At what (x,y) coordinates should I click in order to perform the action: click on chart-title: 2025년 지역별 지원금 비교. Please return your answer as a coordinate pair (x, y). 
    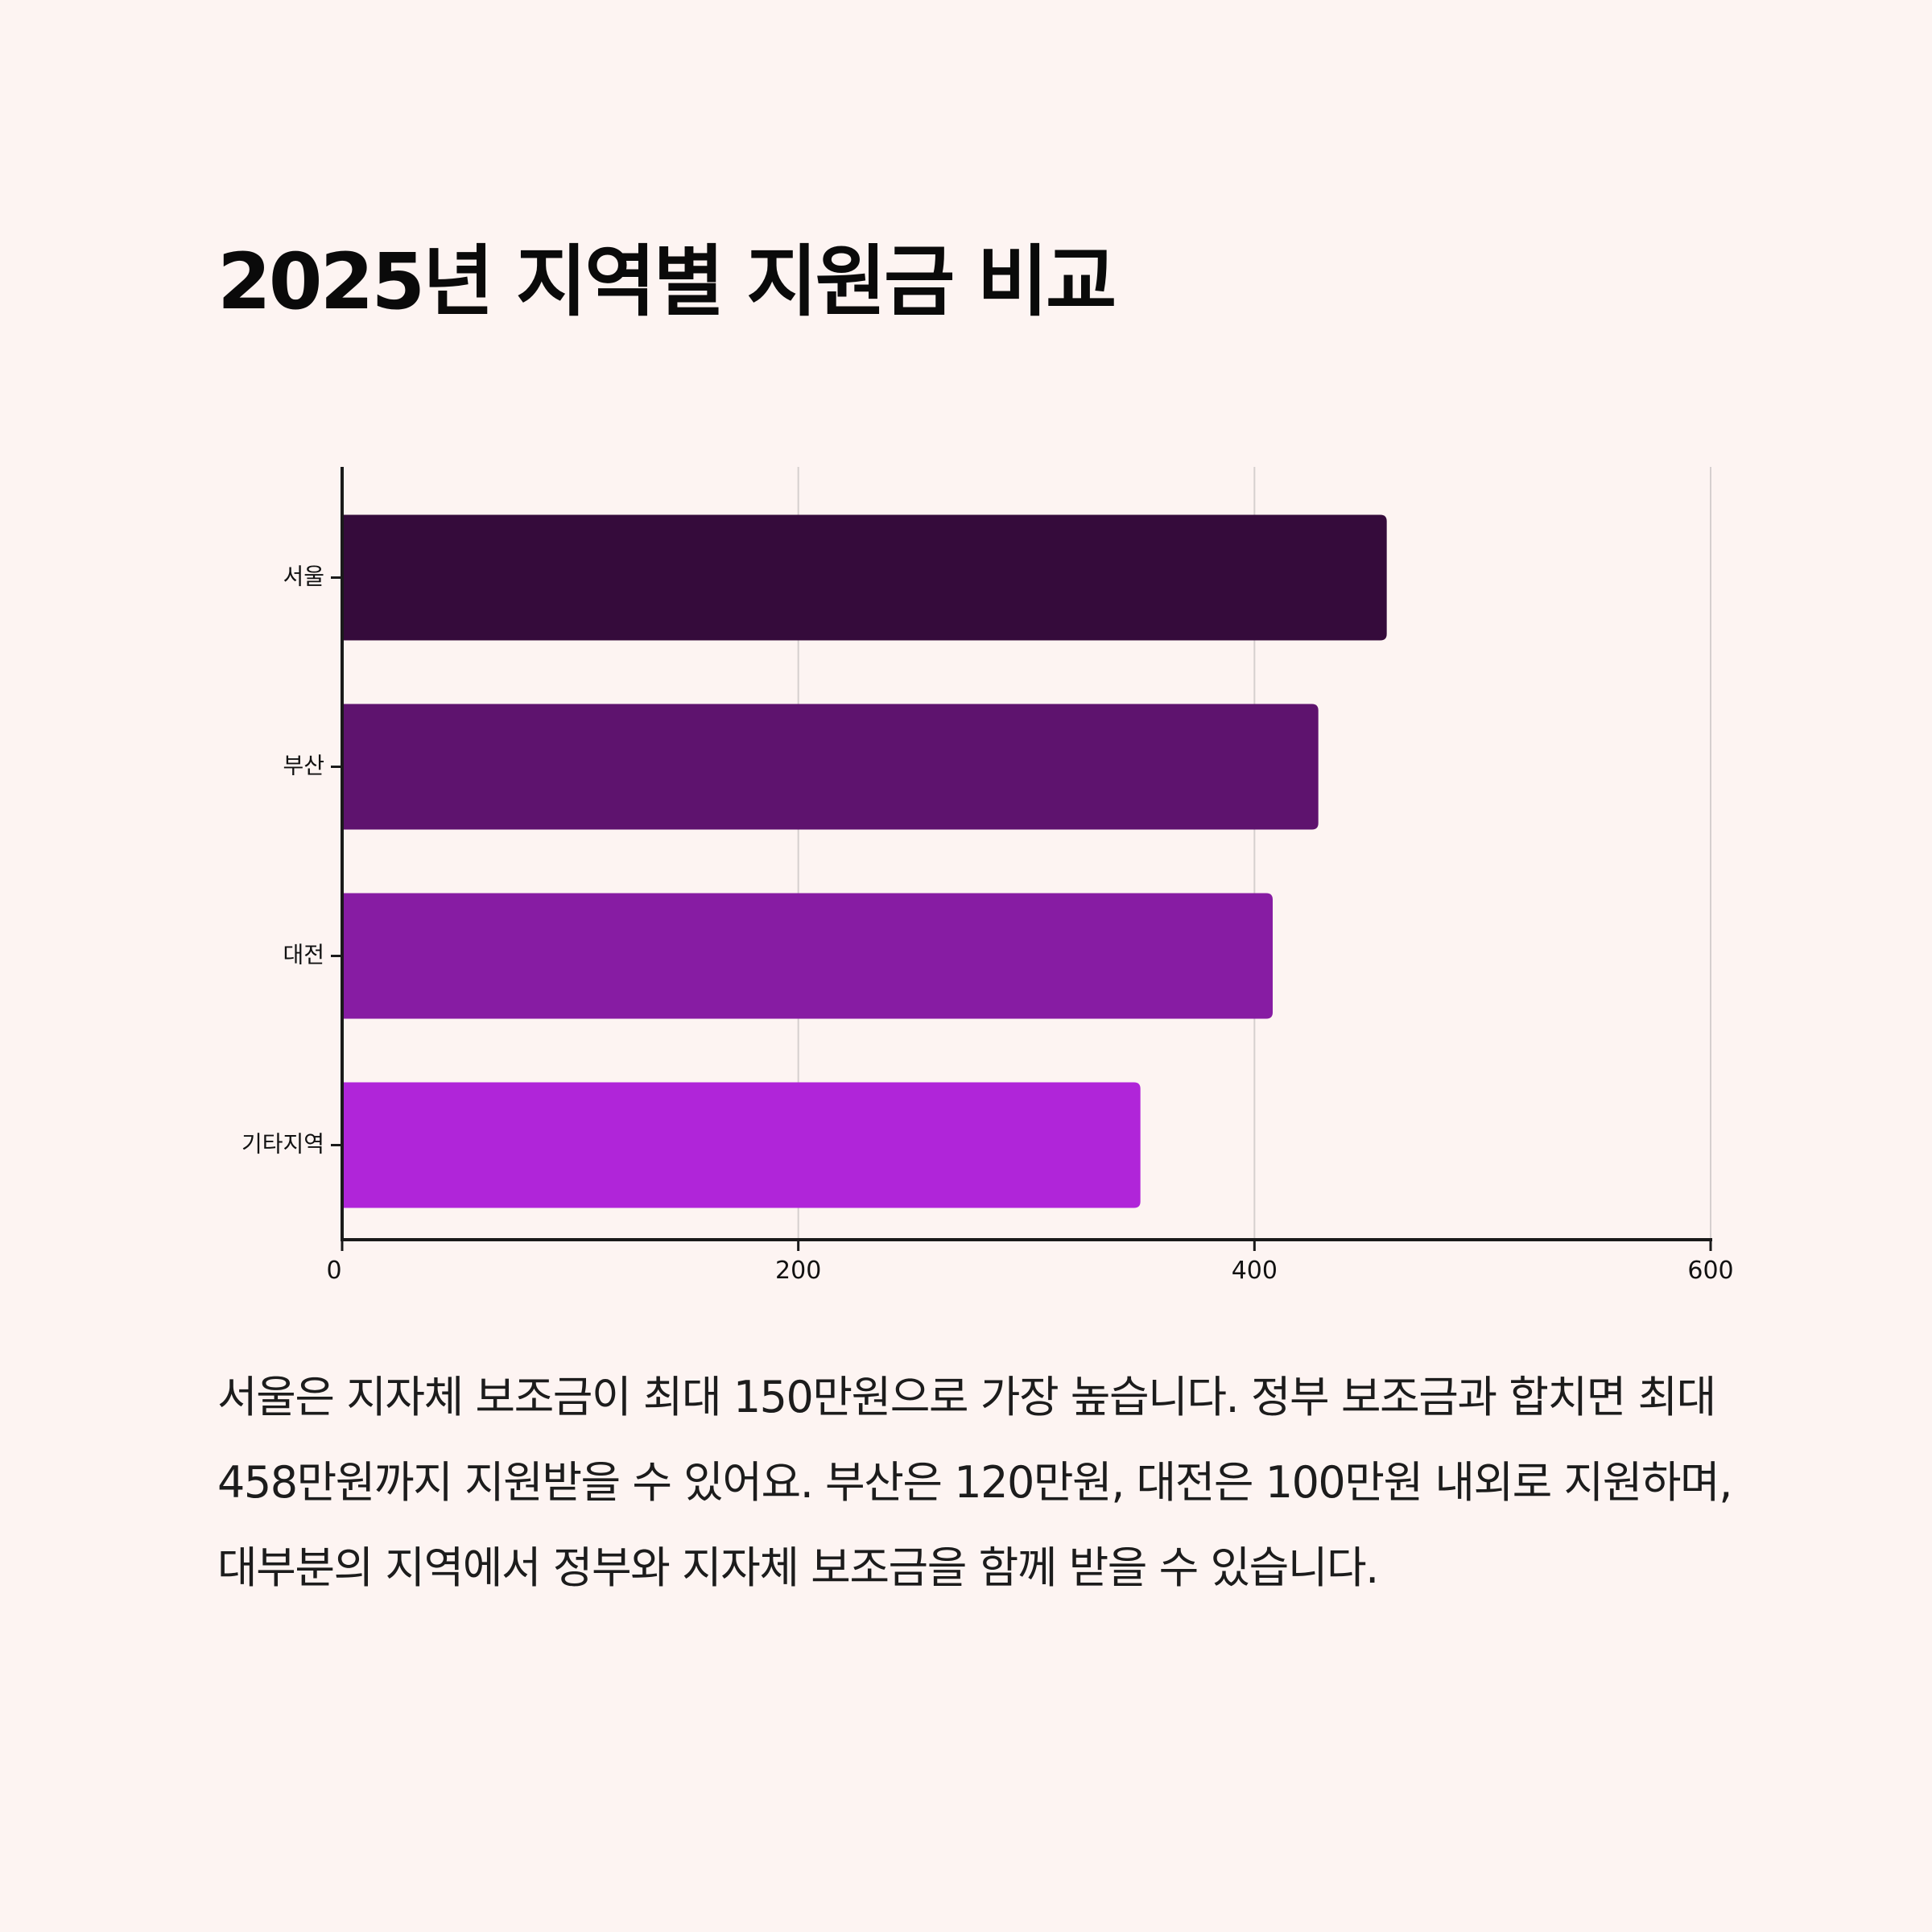
    Looking at the image, I should click on (667, 282).